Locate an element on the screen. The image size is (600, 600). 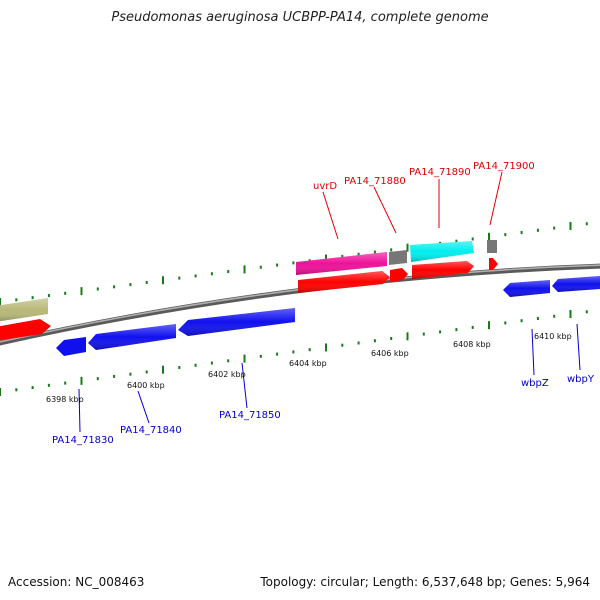
gene-red-71900-arrow is located at coordinates (493, 264).